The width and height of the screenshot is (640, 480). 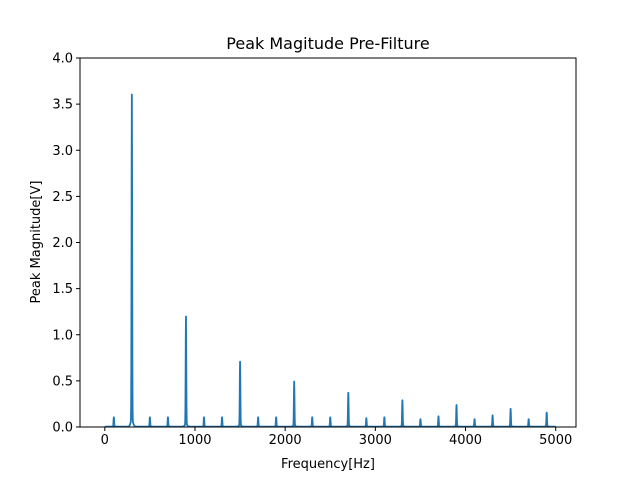 What do you see at coordinates (62, 335) in the screenshot?
I see `y-tick-label: 1.0` at bounding box center [62, 335].